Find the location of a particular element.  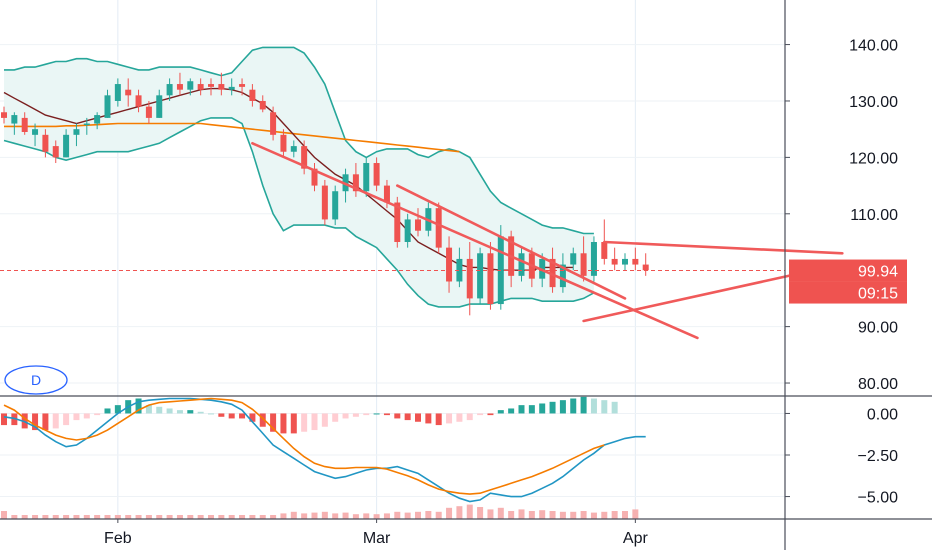

last-price-label: 99.94 is located at coordinates (878, 272).